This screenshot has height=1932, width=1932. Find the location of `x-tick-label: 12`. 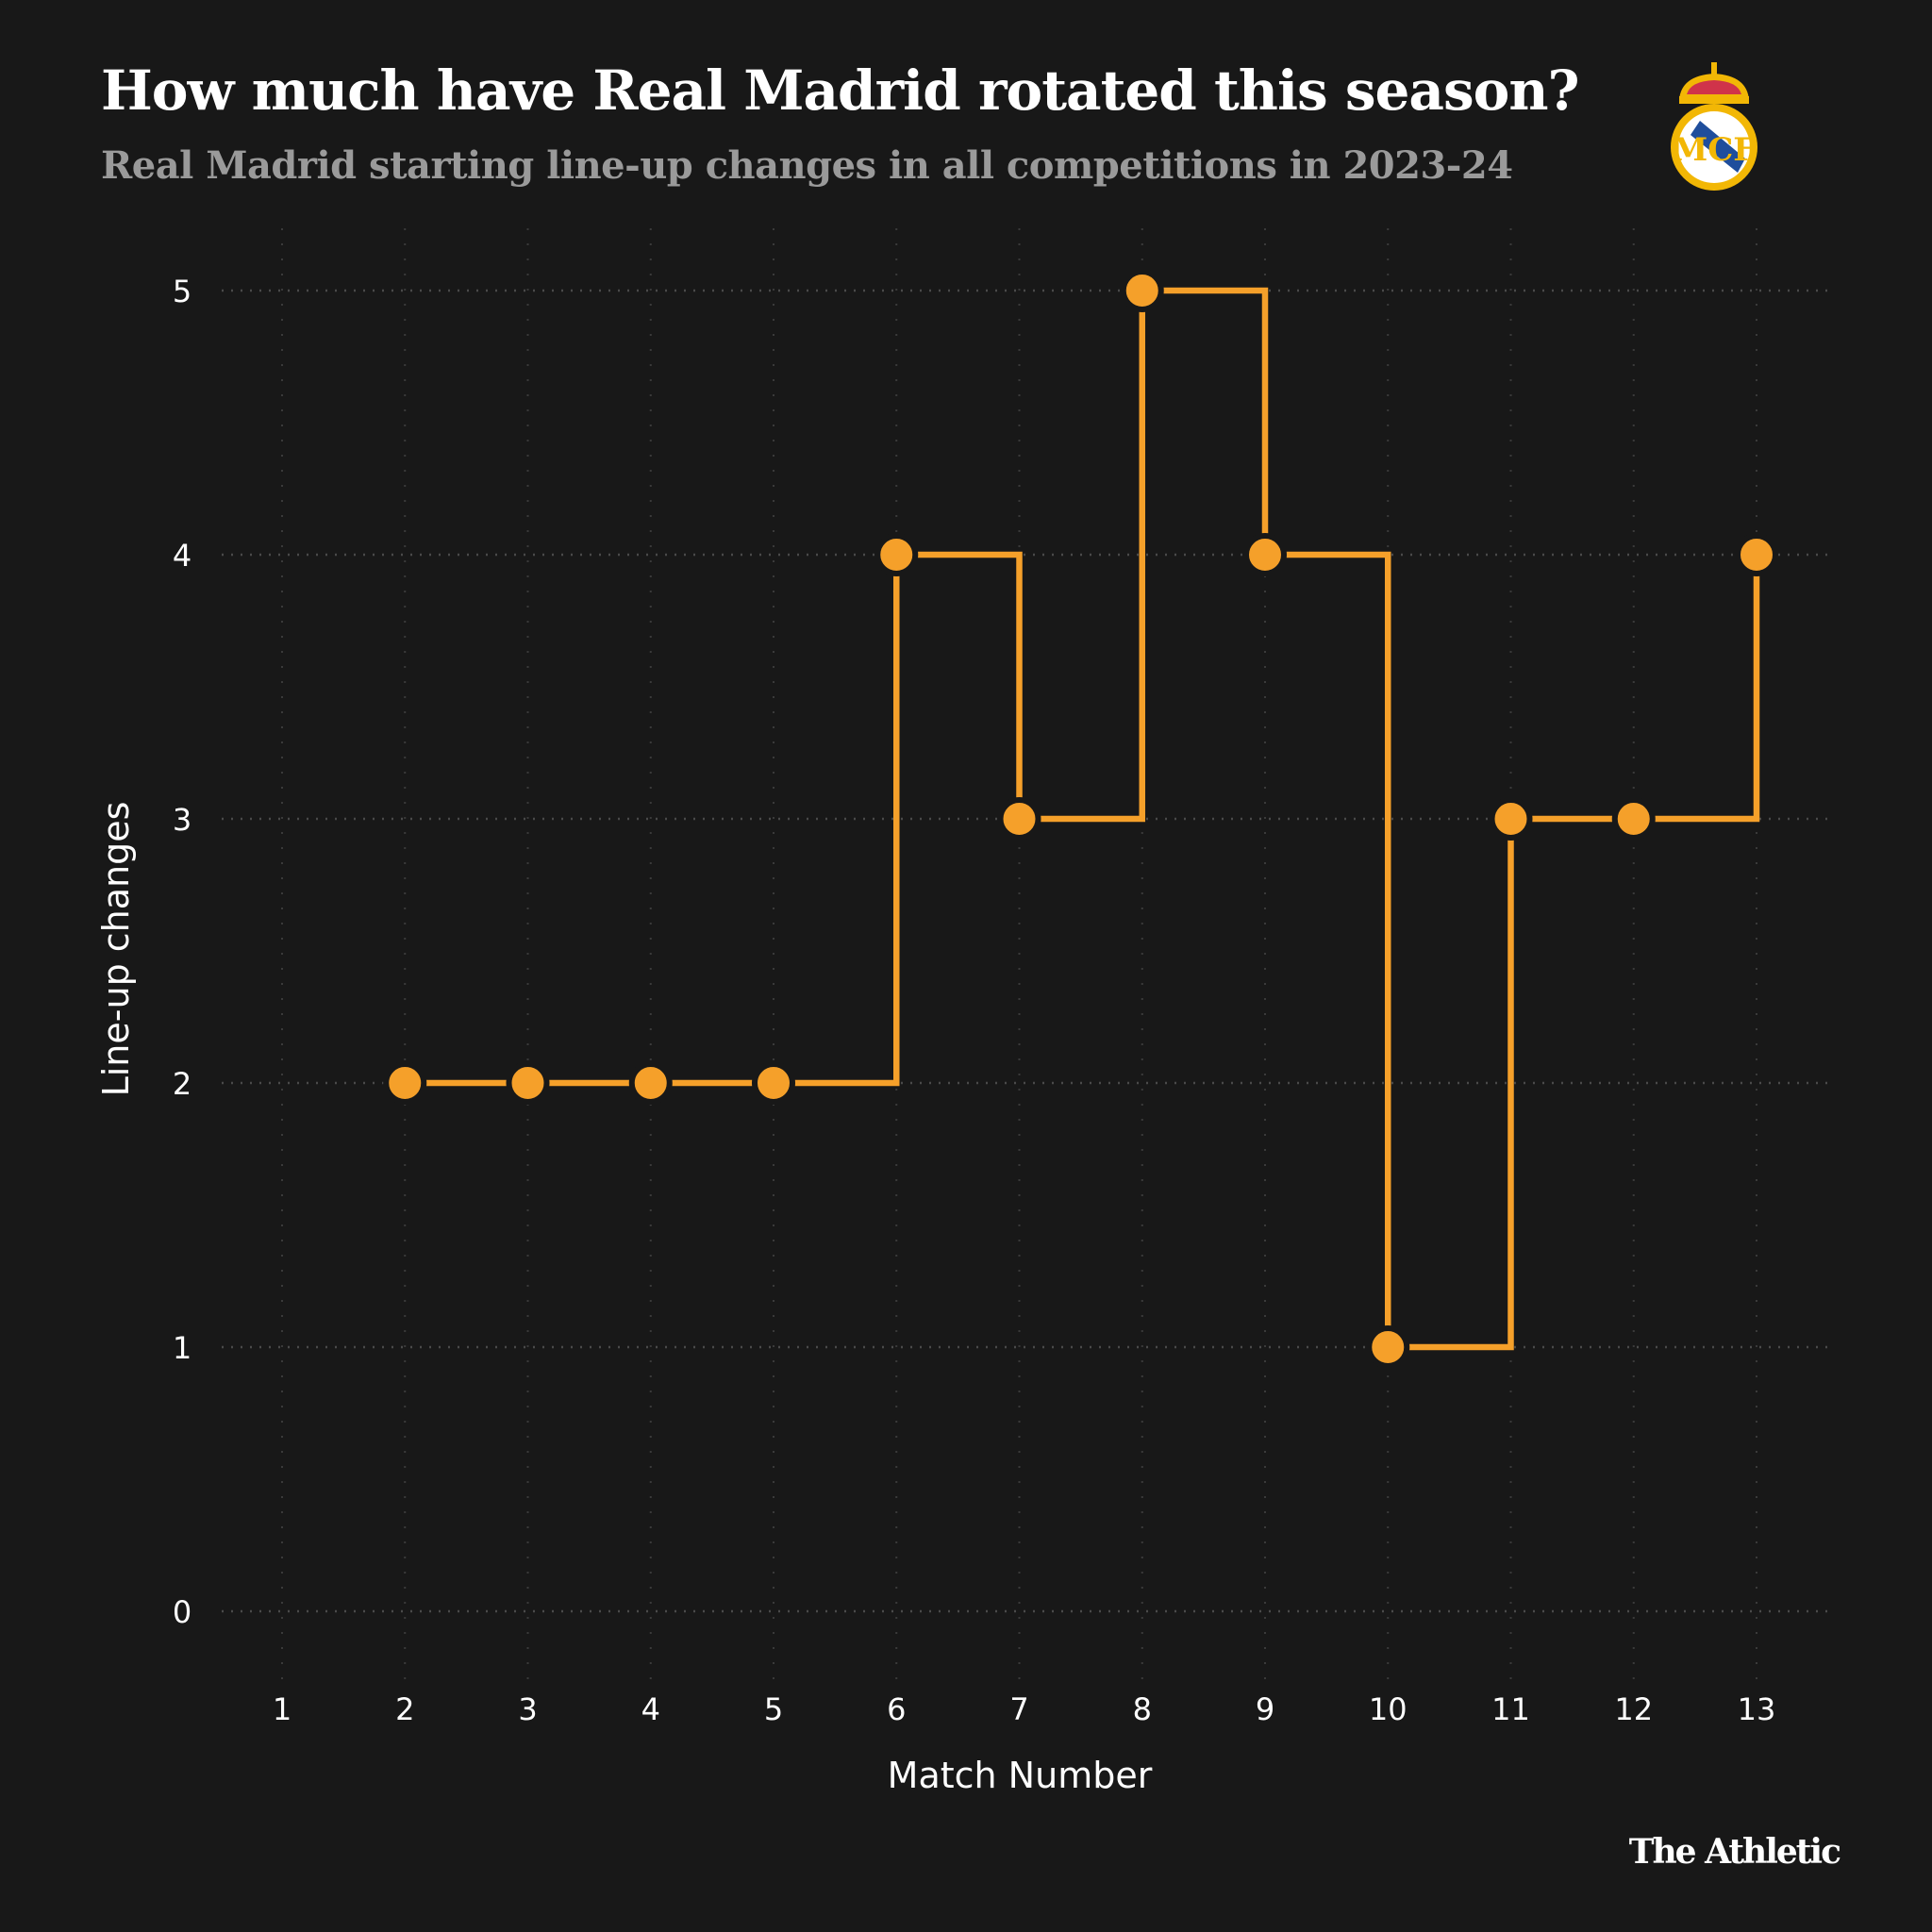

x-tick-label: 12 is located at coordinates (1633, 1709).